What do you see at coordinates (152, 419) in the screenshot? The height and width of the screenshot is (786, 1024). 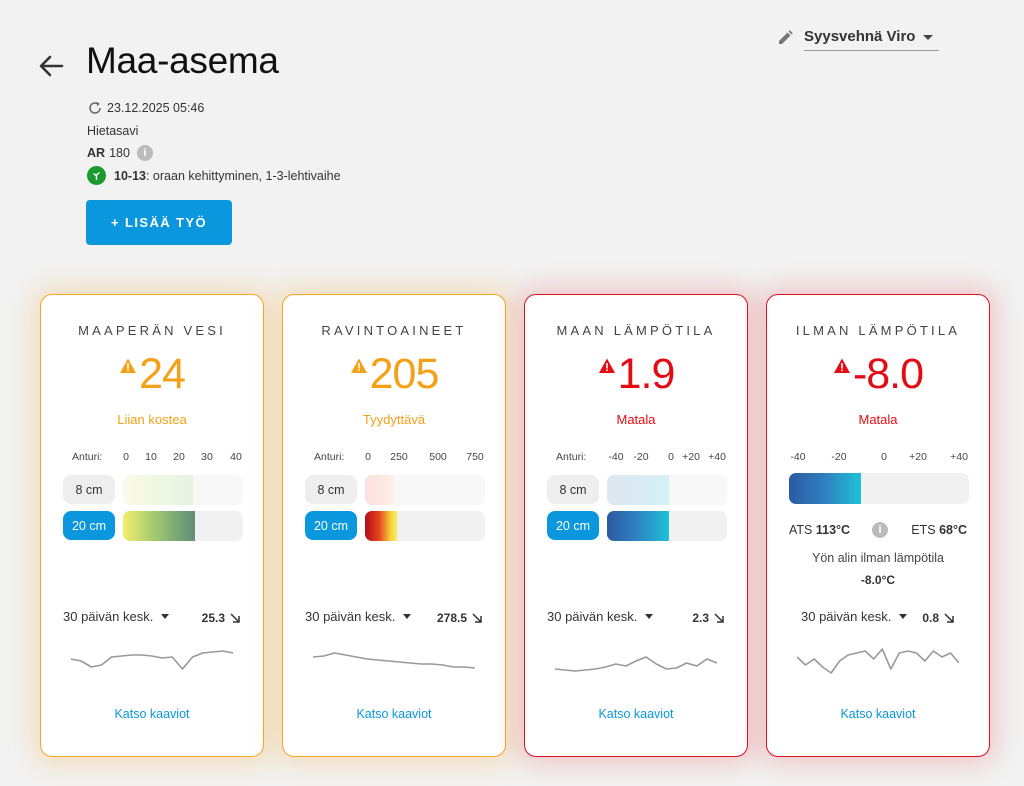 I see `card-status: Liian kostea` at bounding box center [152, 419].